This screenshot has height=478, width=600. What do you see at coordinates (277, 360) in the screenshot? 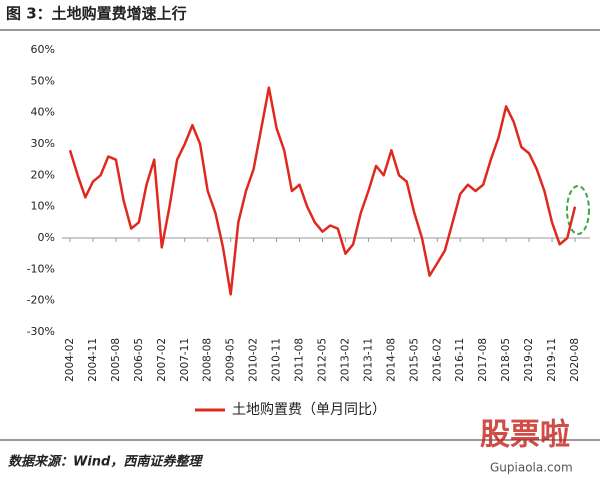
I see `x-tick-label: 2010-11` at bounding box center [277, 360].